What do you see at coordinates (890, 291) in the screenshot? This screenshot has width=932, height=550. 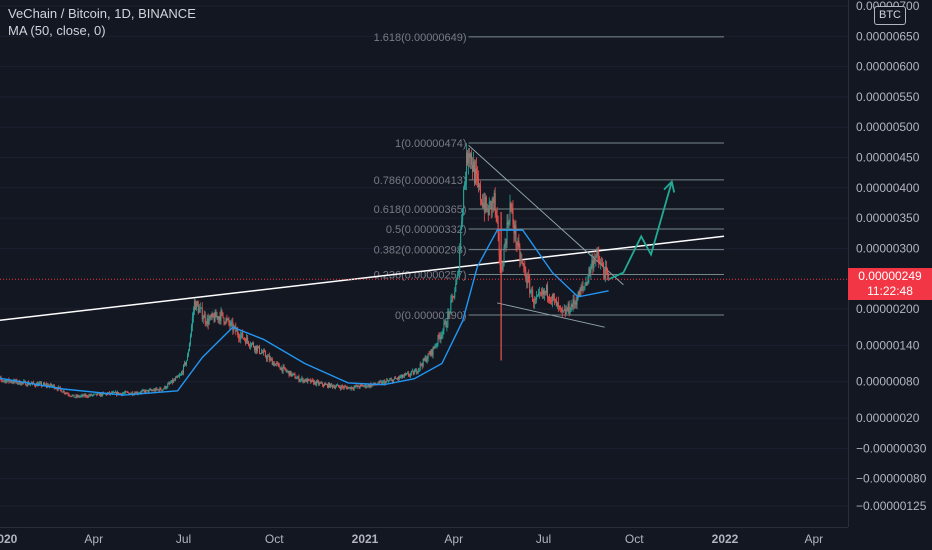 I see `price-tag-countdown: 11:22:48` at bounding box center [890, 291].